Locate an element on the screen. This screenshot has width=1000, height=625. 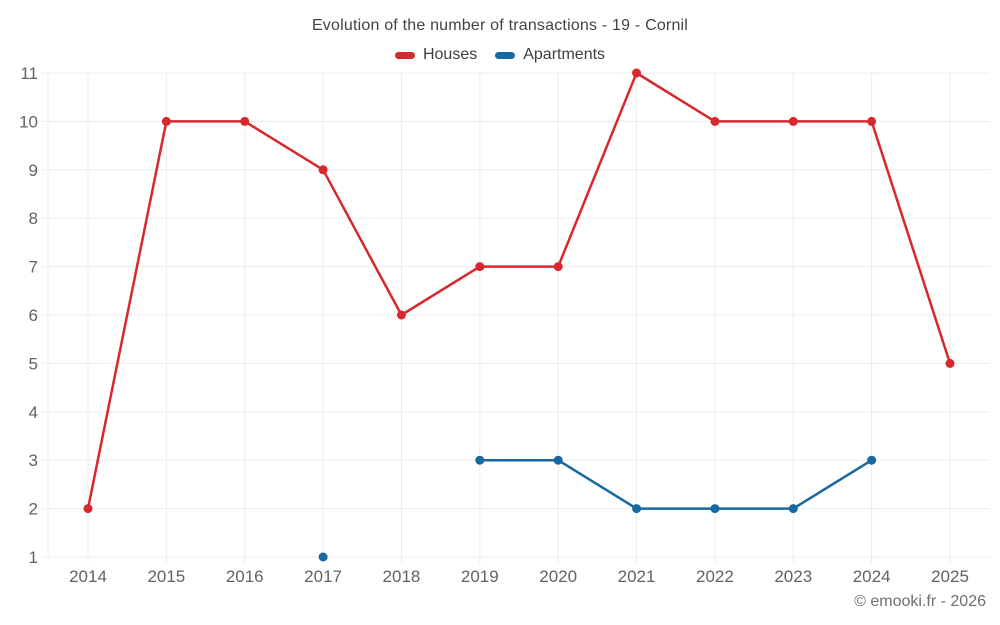
legend-item-apartments: Apartments is located at coordinates (550, 55).